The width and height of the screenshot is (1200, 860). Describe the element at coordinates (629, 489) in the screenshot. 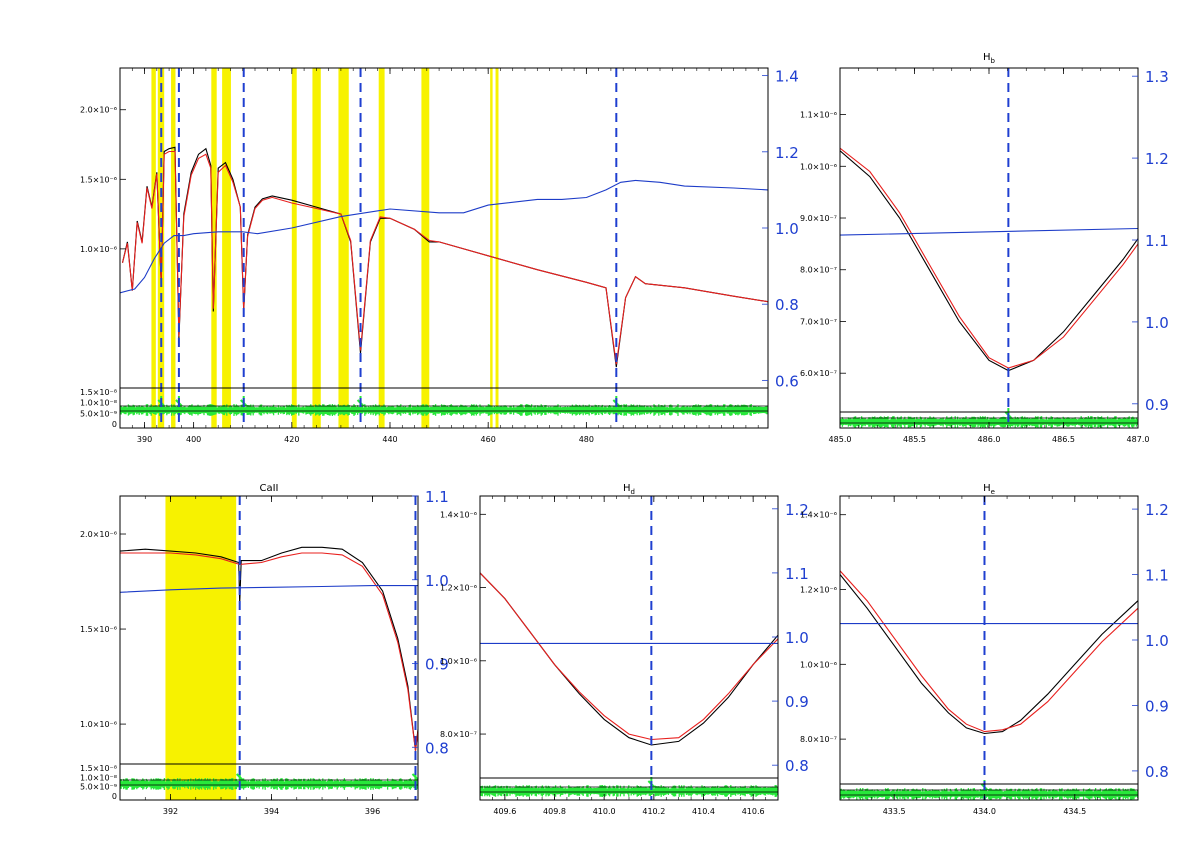

I see `panel-title: Hd` at that location.